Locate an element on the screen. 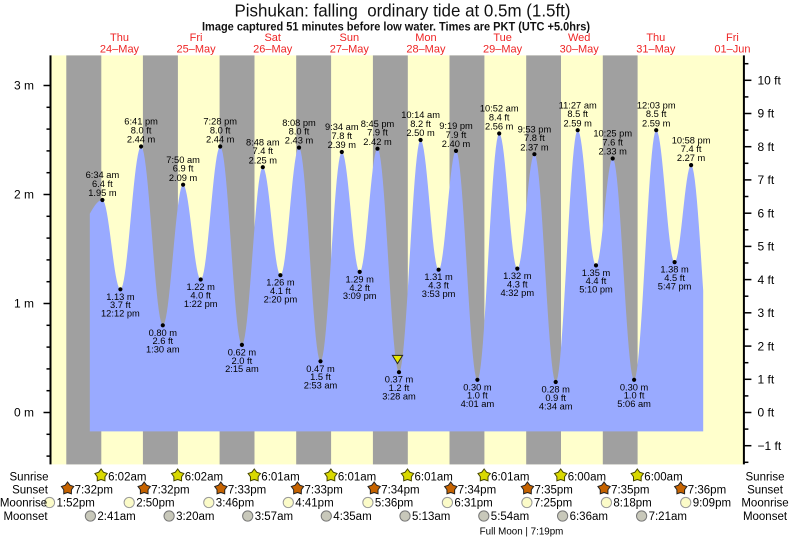  svg-text: 1.38 m is located at coordinates (674, 270).